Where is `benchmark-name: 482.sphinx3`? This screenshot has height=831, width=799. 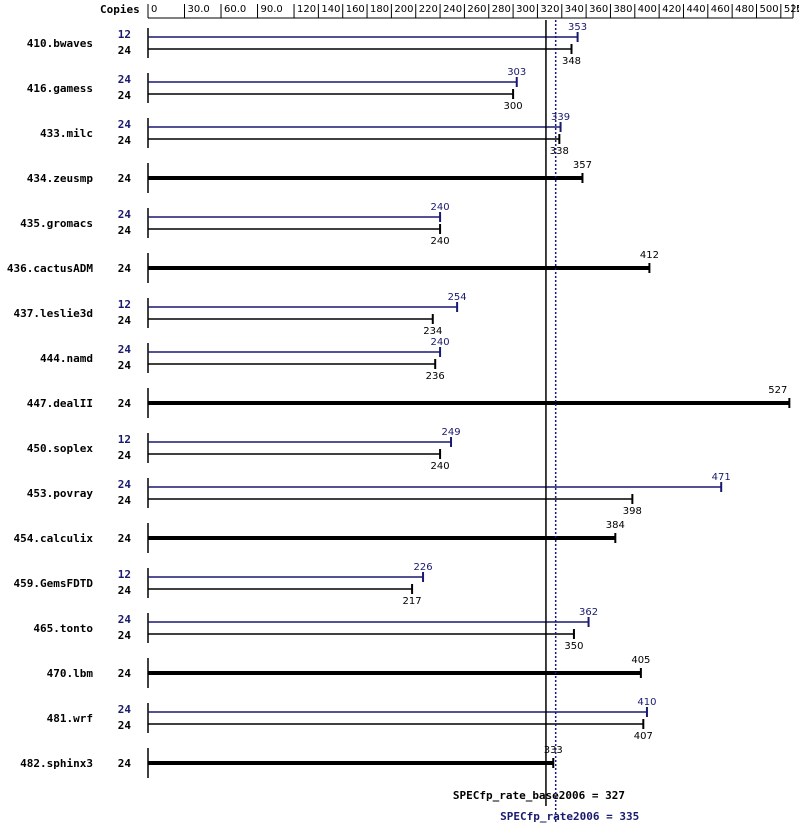 benchmark-name: 482.sphinx3 is located at coordinates (56, 763).